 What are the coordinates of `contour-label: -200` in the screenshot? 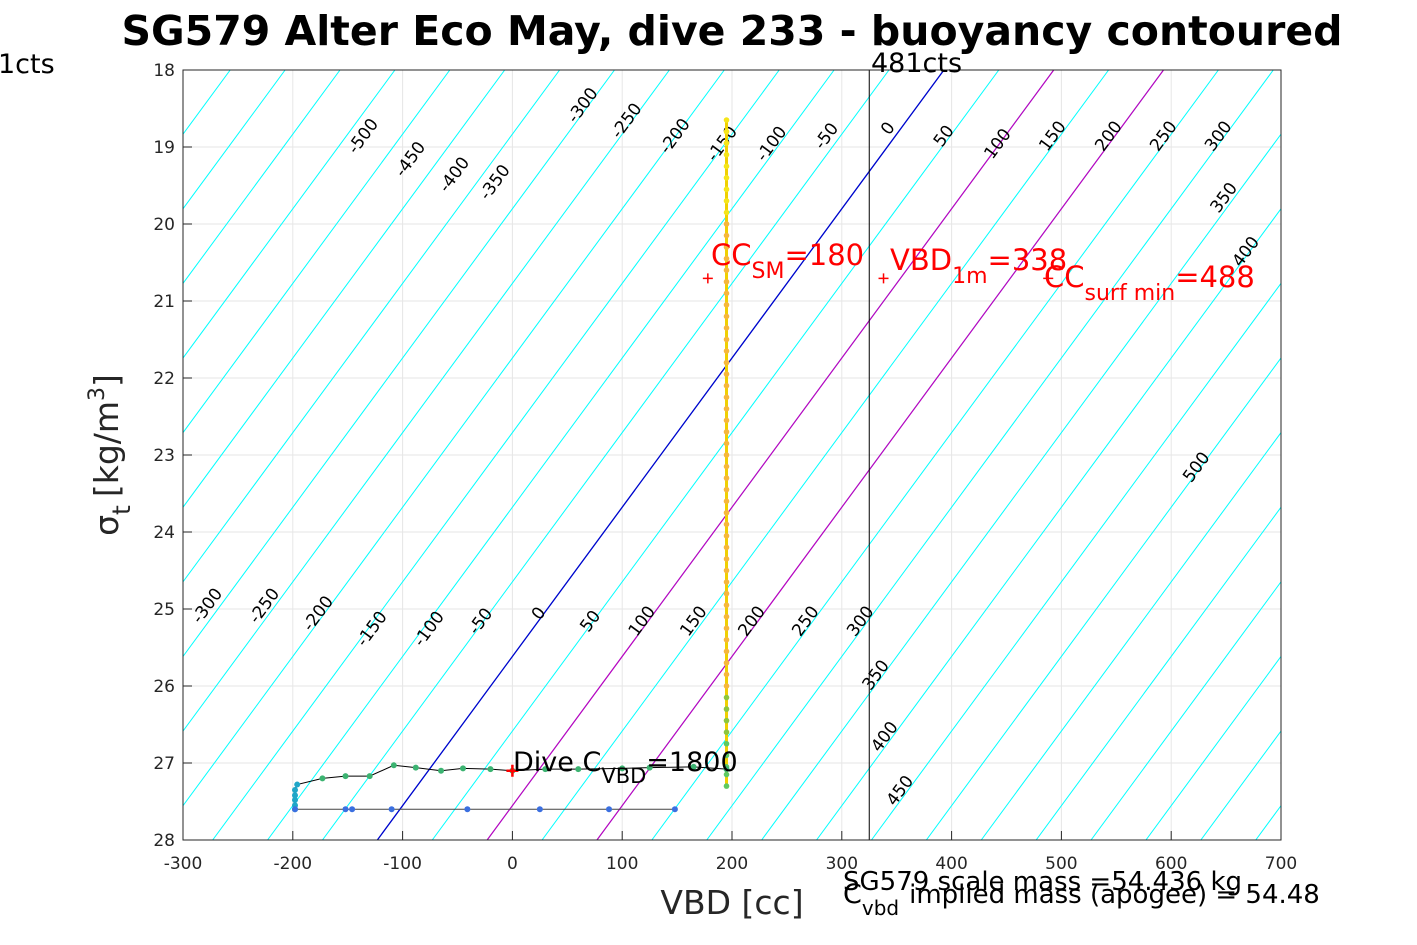 It's located at (318, 613).